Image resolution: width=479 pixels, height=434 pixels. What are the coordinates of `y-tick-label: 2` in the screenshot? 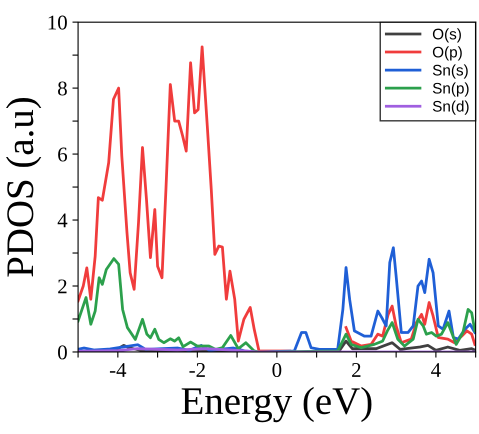 It's located at (62, 286).